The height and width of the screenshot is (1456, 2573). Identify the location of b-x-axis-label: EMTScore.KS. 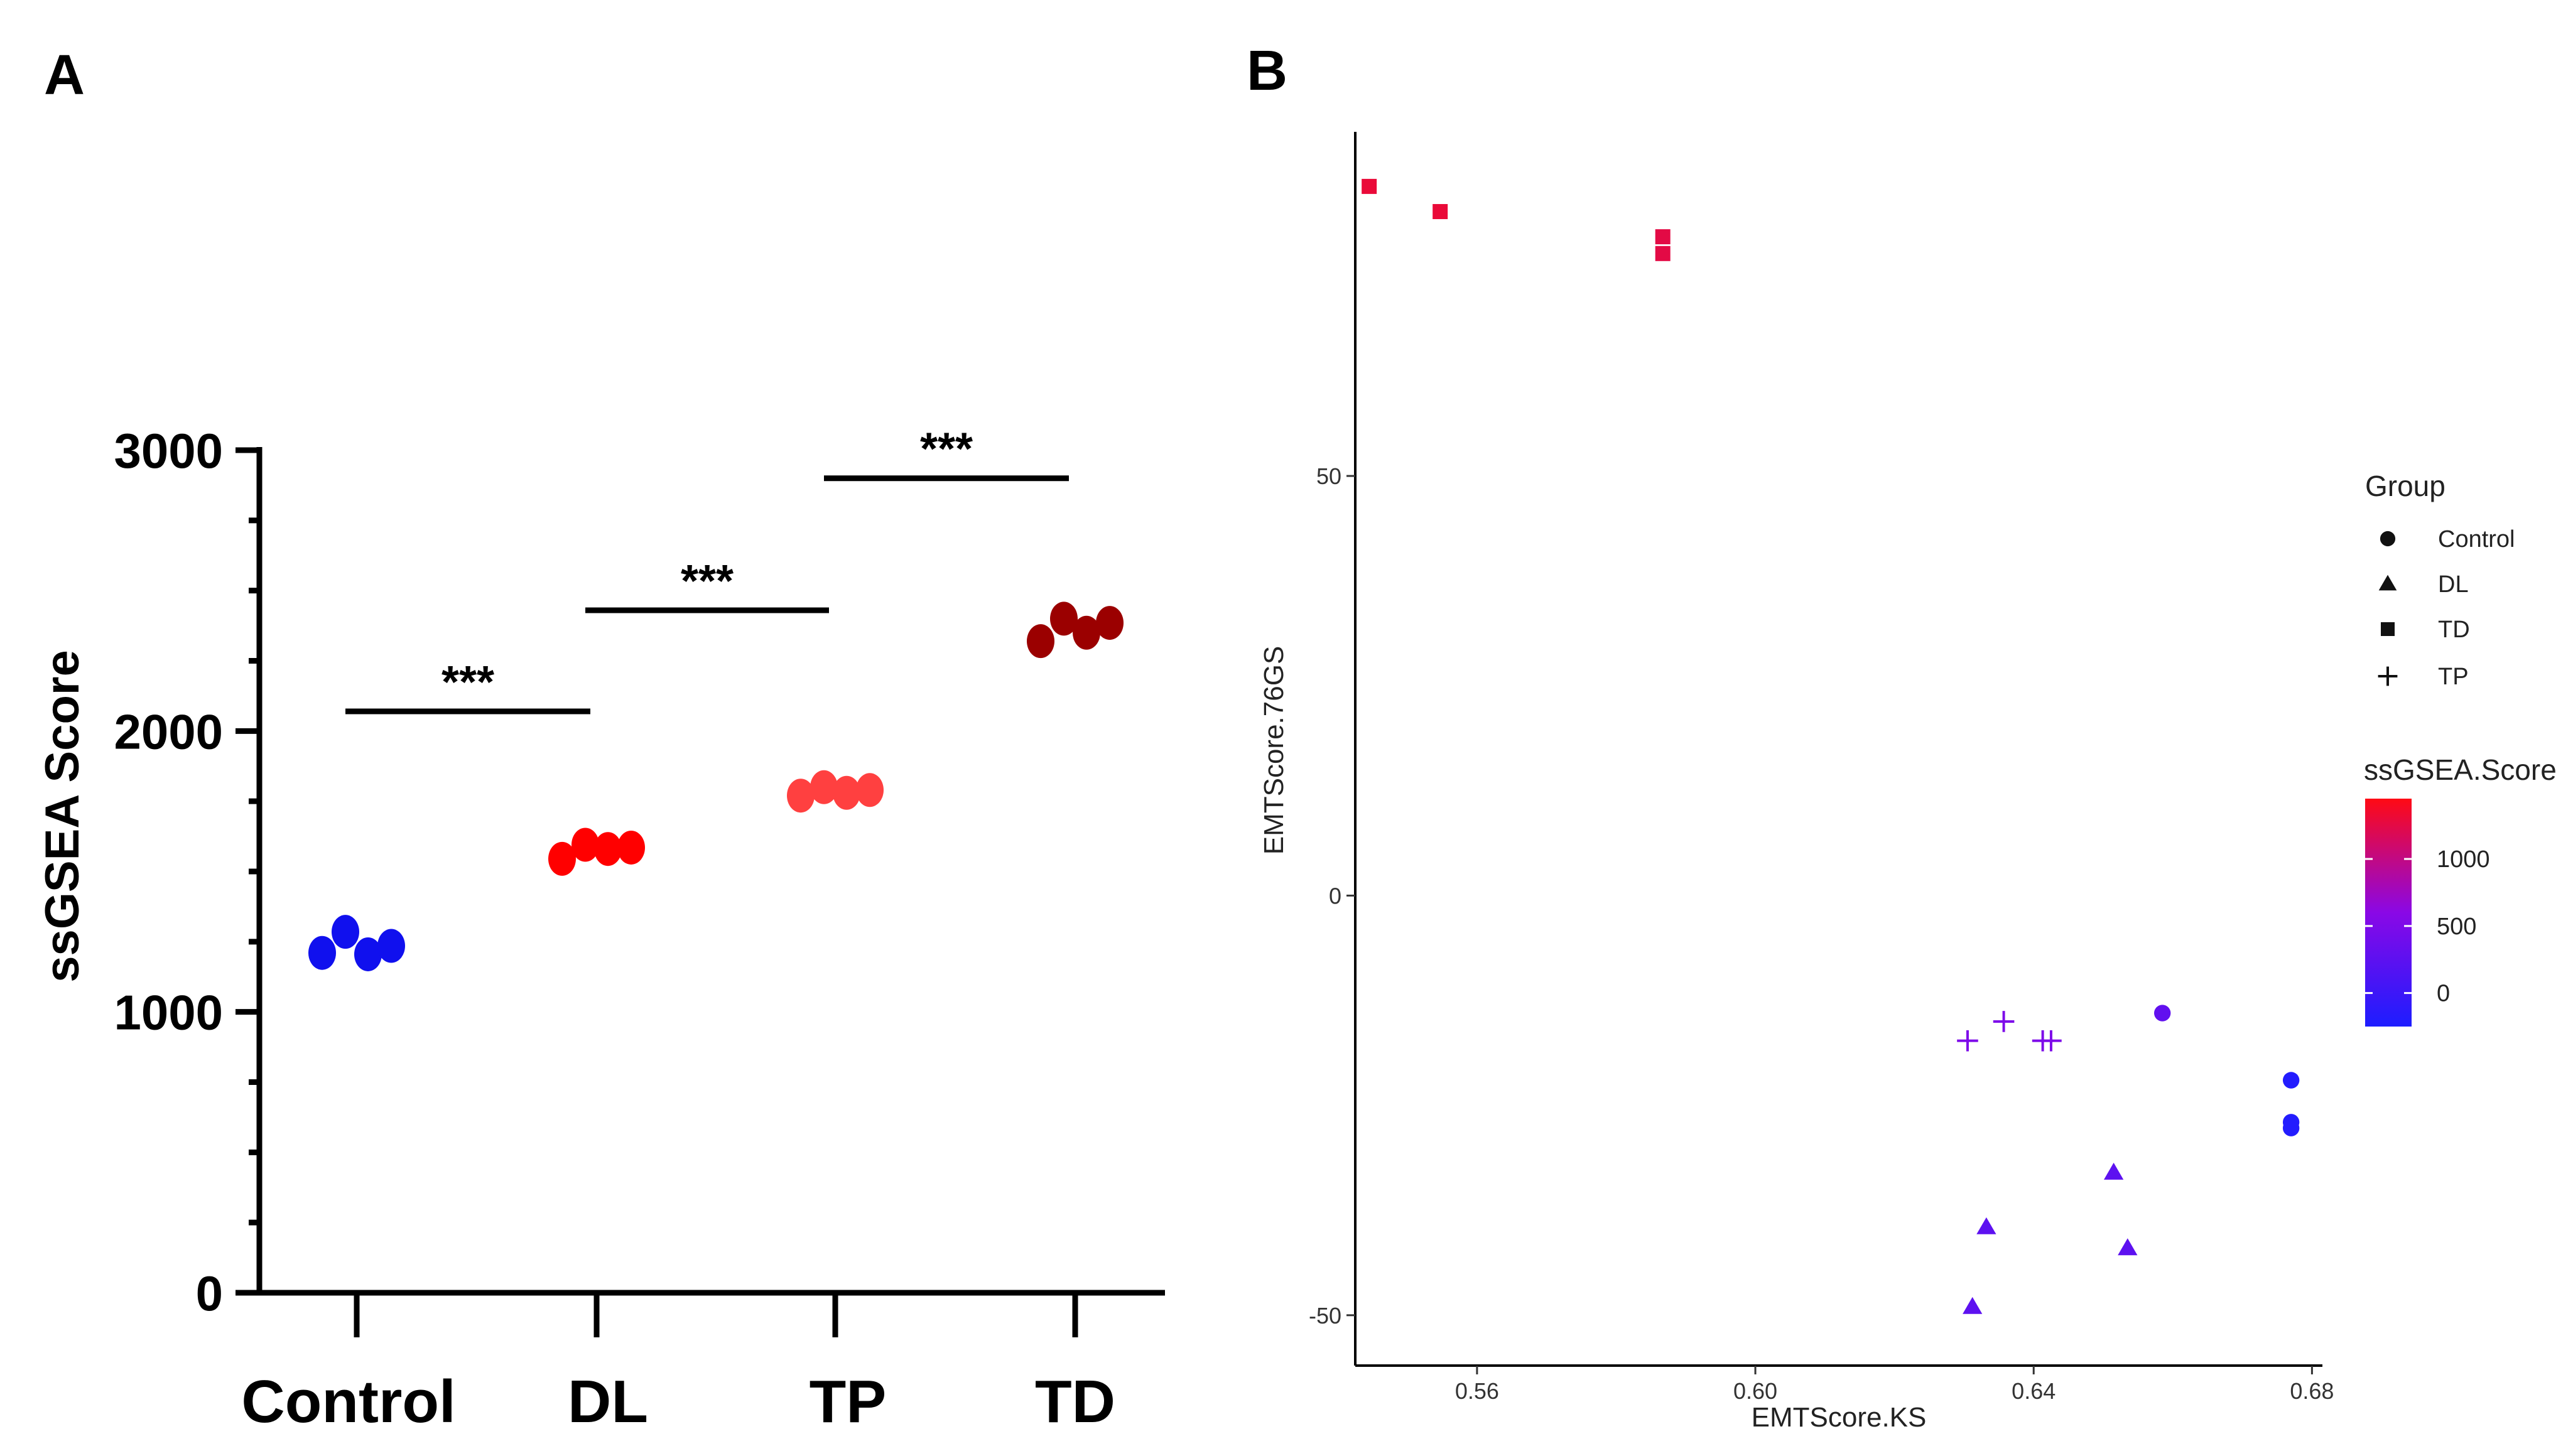
(1839, 1417).